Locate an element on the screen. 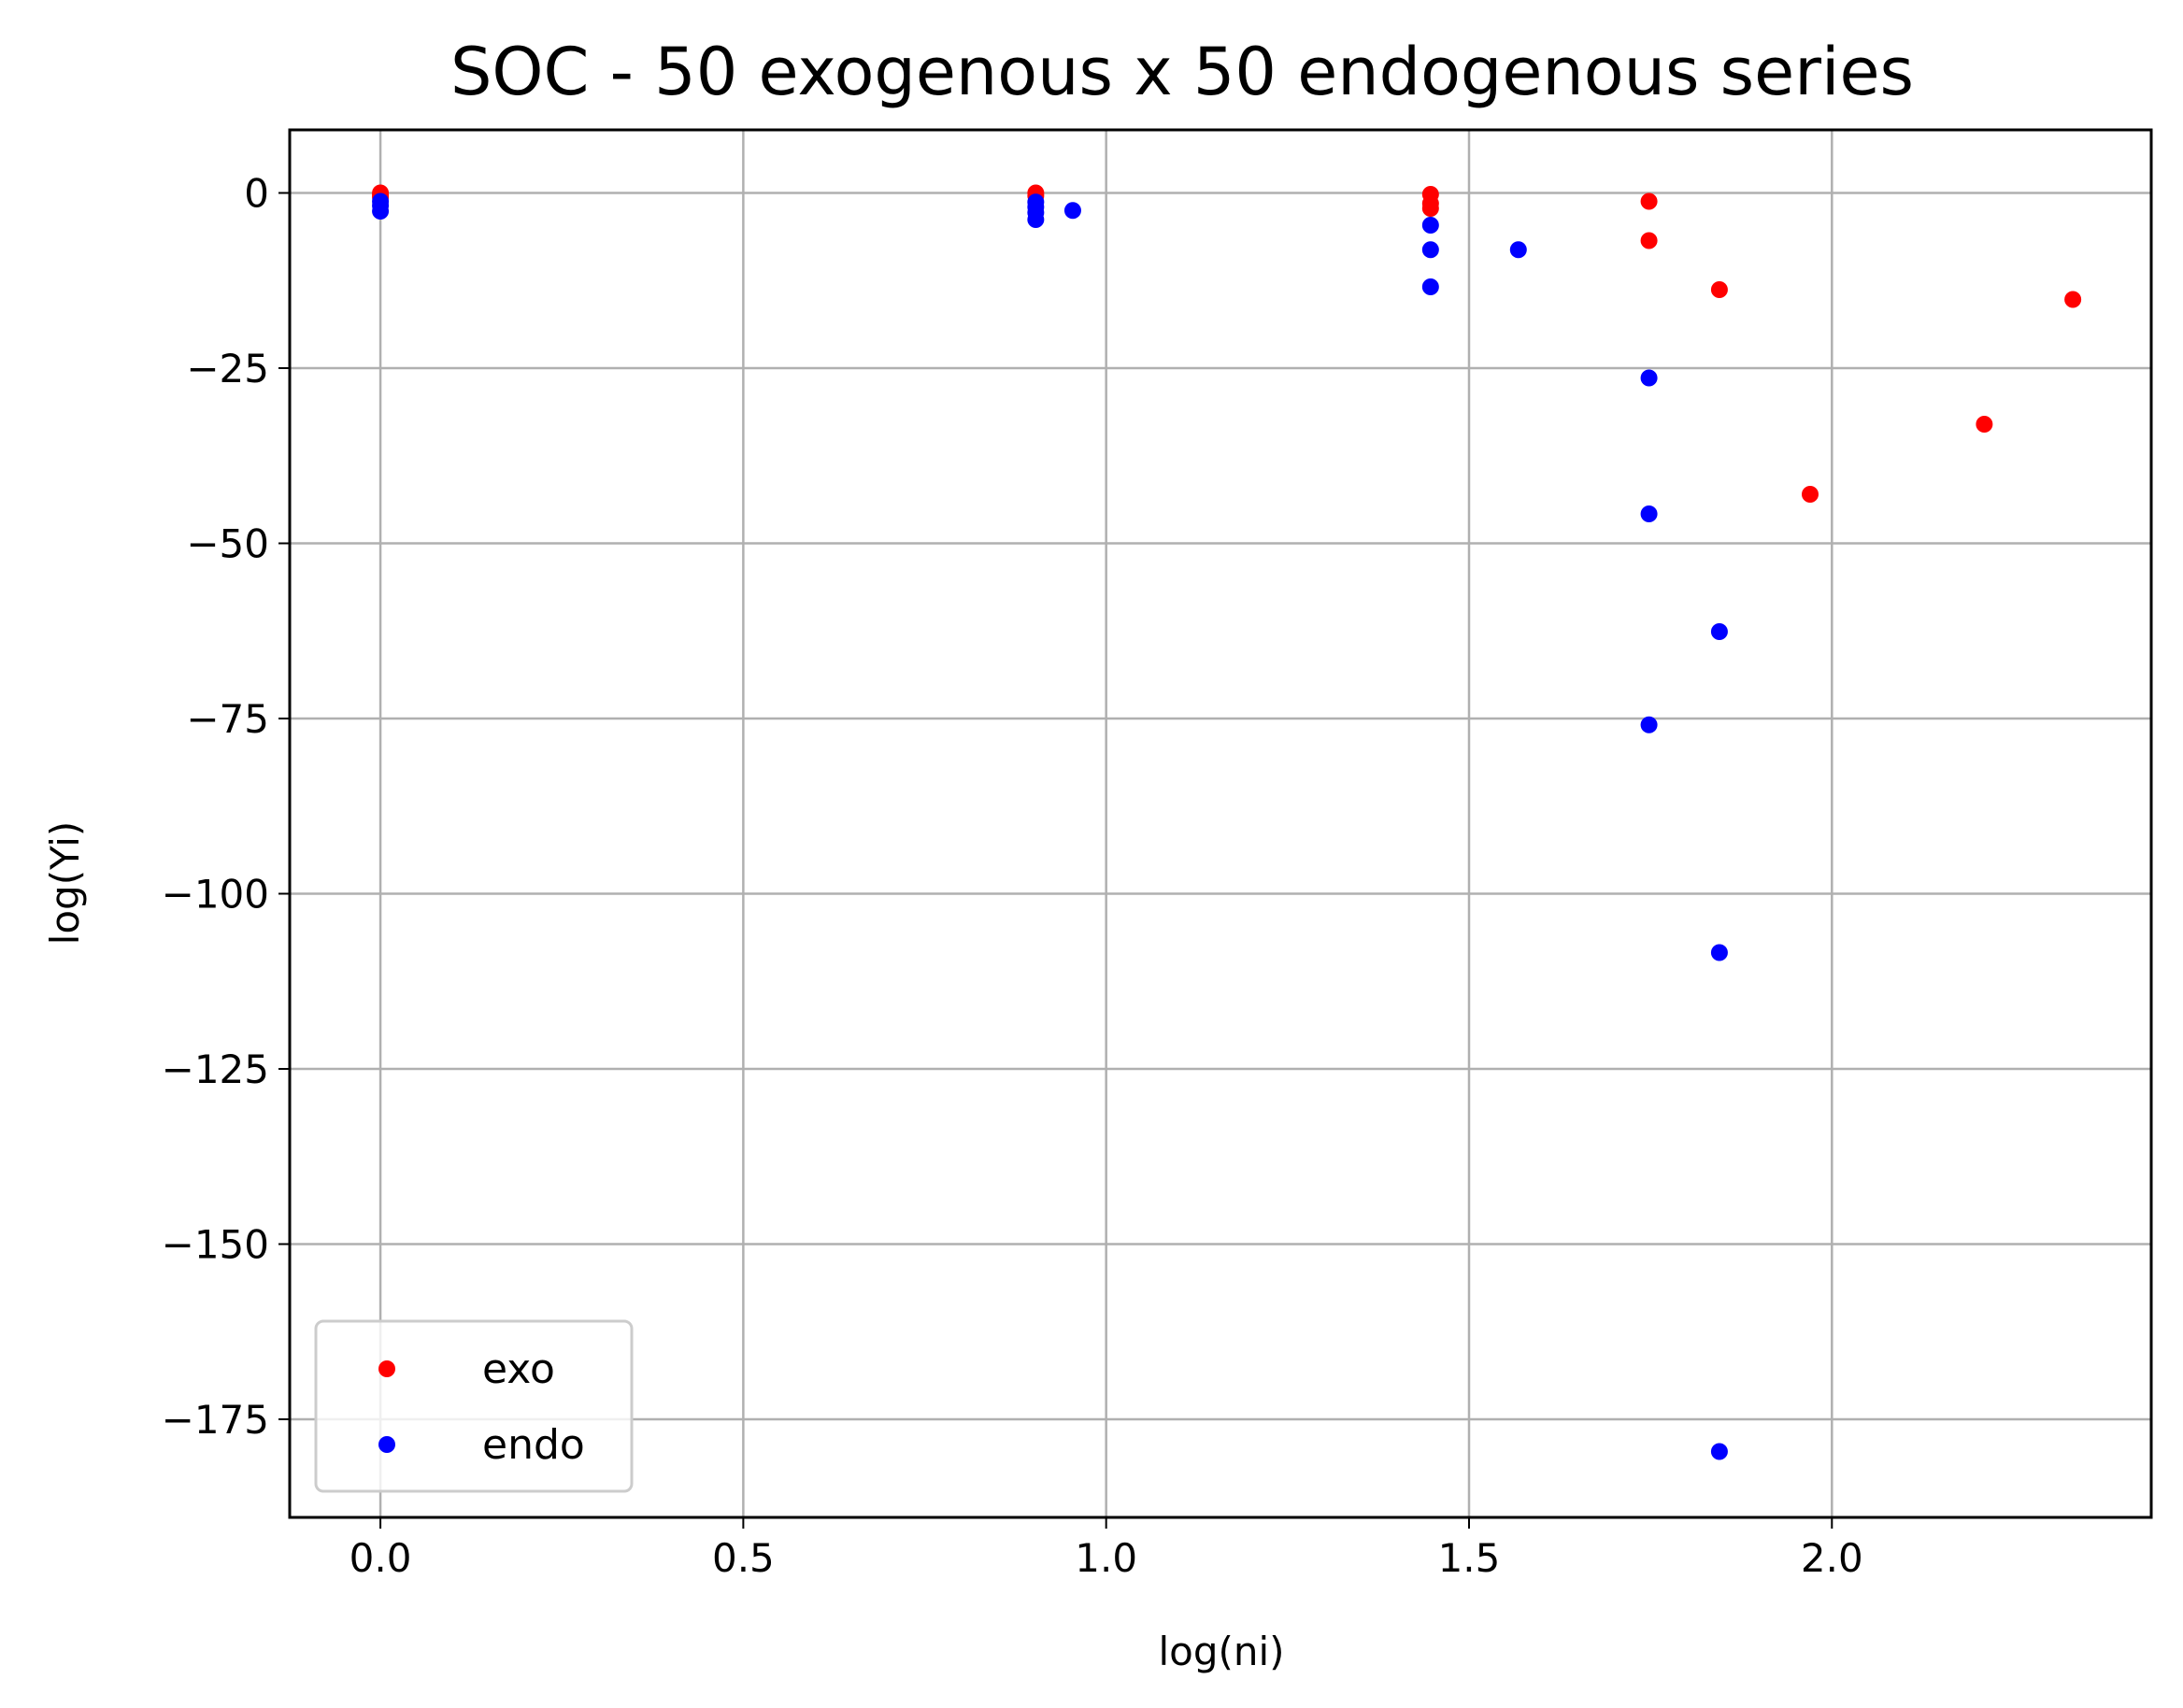  x-tick-label: 0.5 is located at coordinates (743, 1558).